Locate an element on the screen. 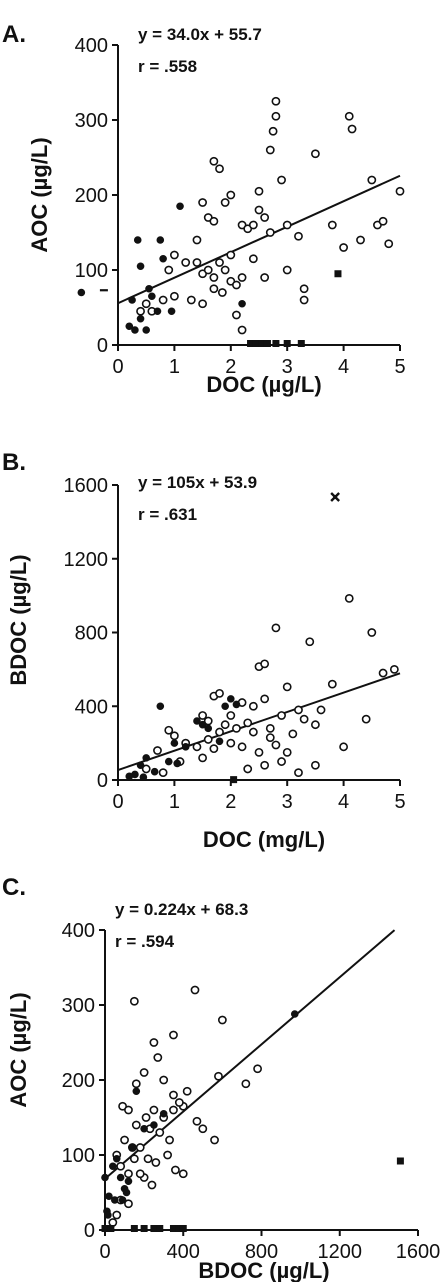  panel-c-x-tick-label: 1200 is located at coordinates (340, 1252).